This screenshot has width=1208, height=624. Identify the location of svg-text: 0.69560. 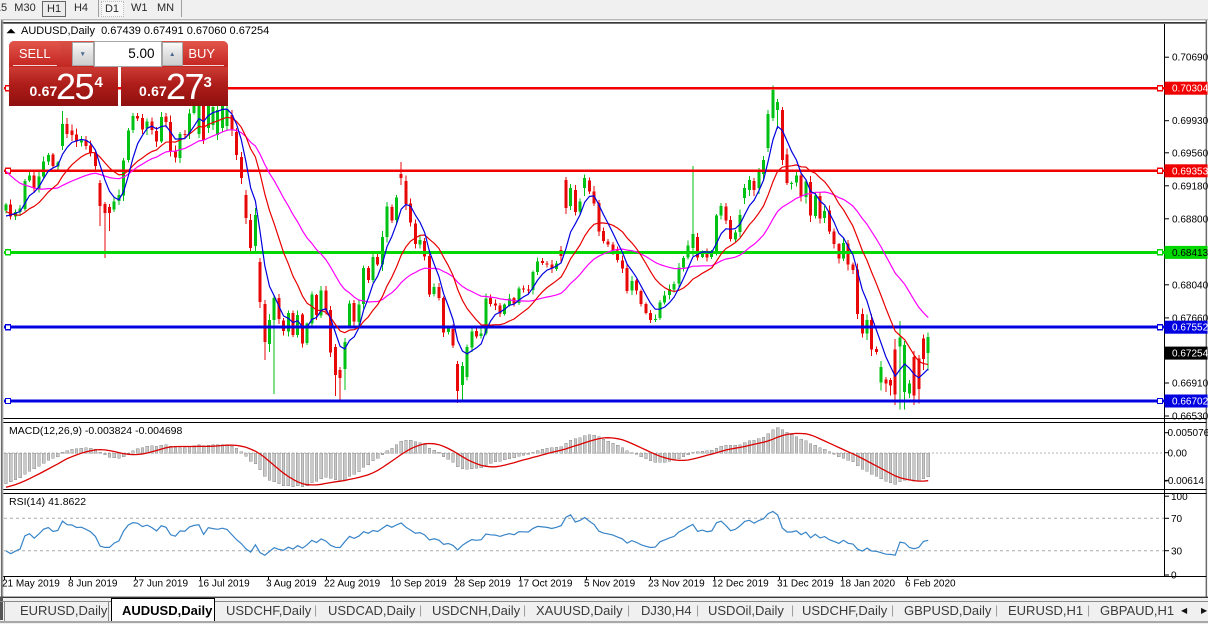
(1190, 153).